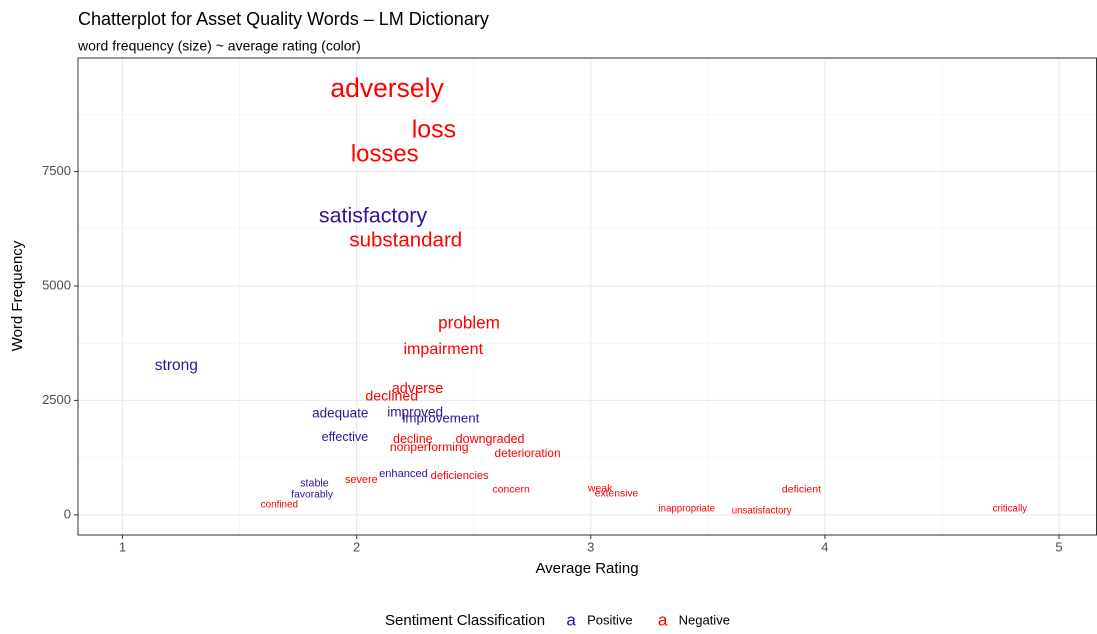  What do you see at coordinates (405, 239) in the screenshot?
I see `word-point: substandard` at bounding box center [405, 239].